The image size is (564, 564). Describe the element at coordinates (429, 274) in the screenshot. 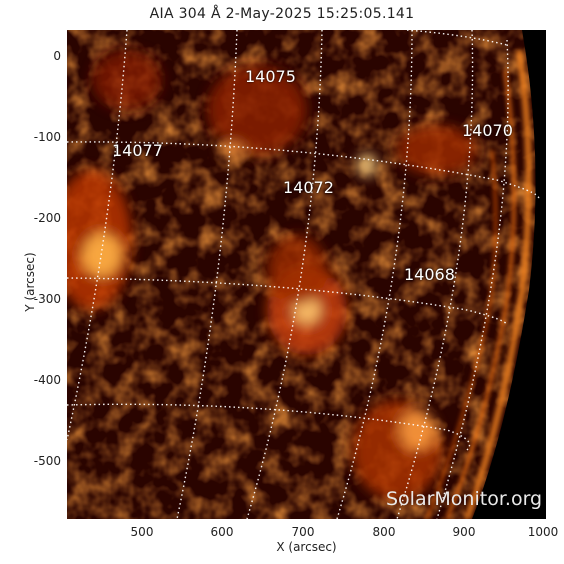

I see `active-region-label: 14068` at that location.